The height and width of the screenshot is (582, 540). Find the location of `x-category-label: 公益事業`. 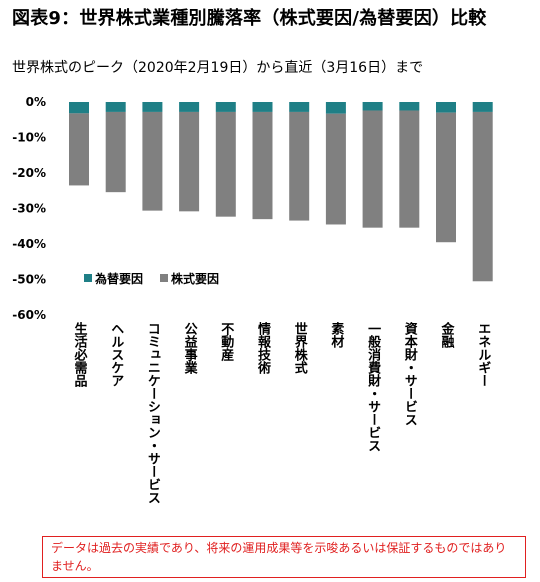

x-category-label: 公益事業 is located at coordinates (190, 348).